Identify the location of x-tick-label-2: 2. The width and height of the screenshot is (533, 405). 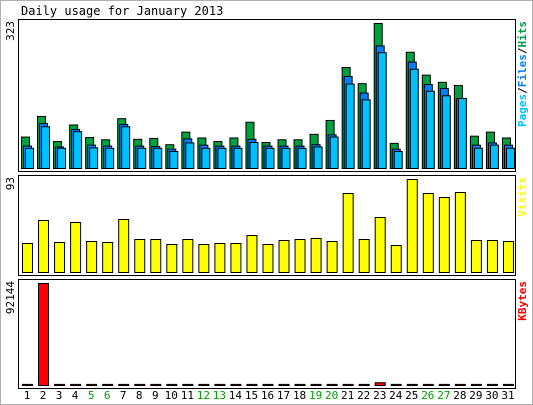
(43, 395).